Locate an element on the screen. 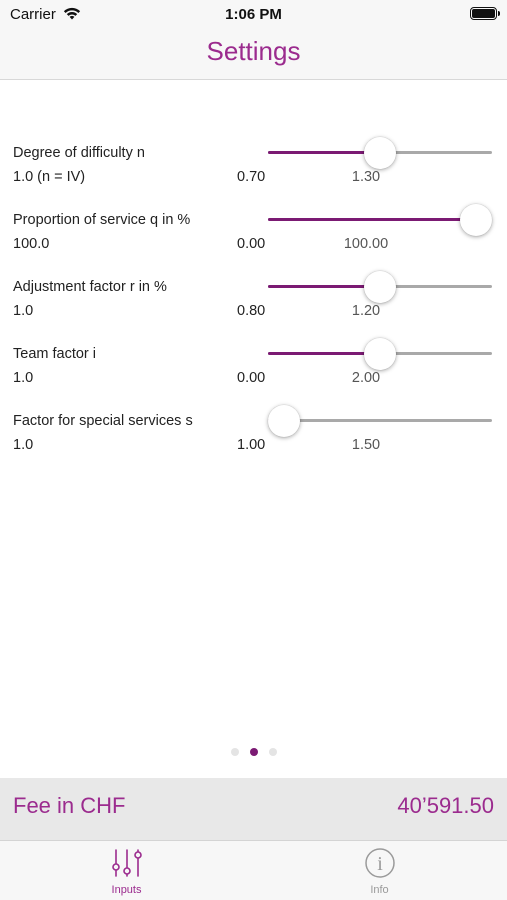  setting-label: Adjustment factor r in % is located at coordinates (90, 287).